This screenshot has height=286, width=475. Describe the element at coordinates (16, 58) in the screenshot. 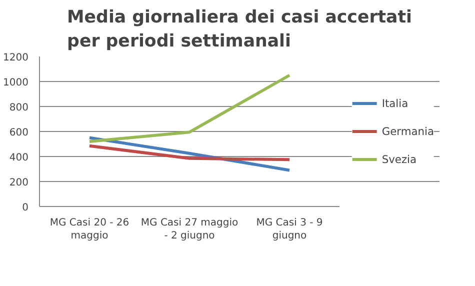

I see `y-tick-label: 1200` at that location.